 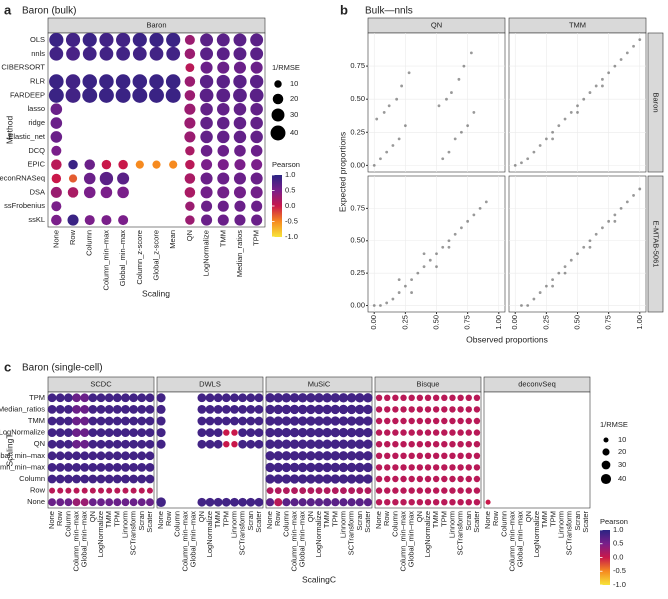 I want to click on x-tick-label: LogNormalize, so click(x=318, y=534).